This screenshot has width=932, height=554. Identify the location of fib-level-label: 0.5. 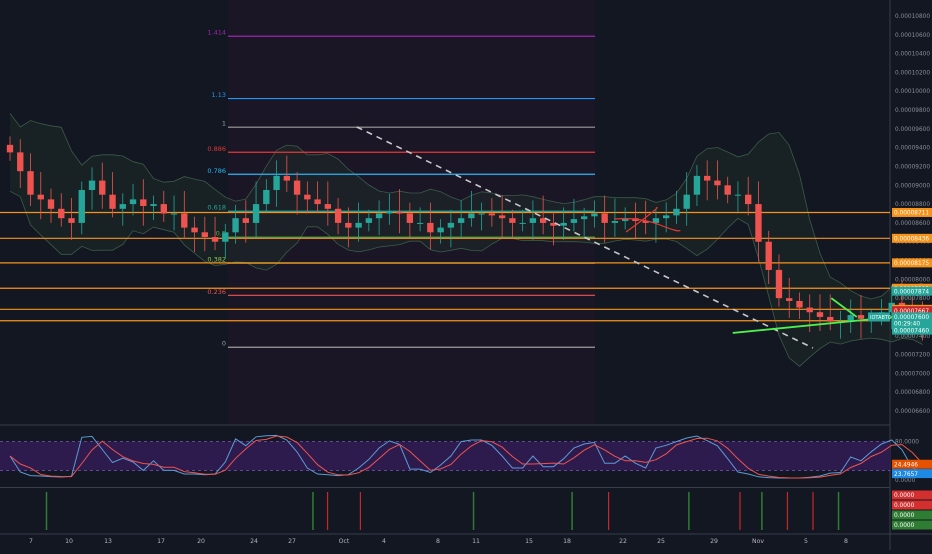
(221, 234).